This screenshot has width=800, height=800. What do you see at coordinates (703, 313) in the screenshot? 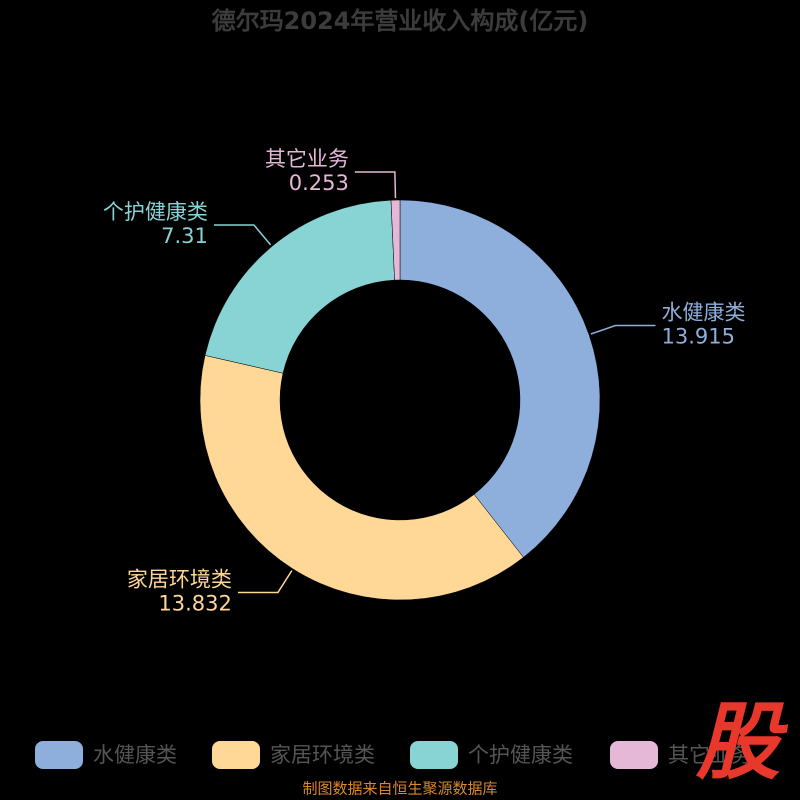
I see `slice-label: 水健康类` at bounding box center [703, 313].